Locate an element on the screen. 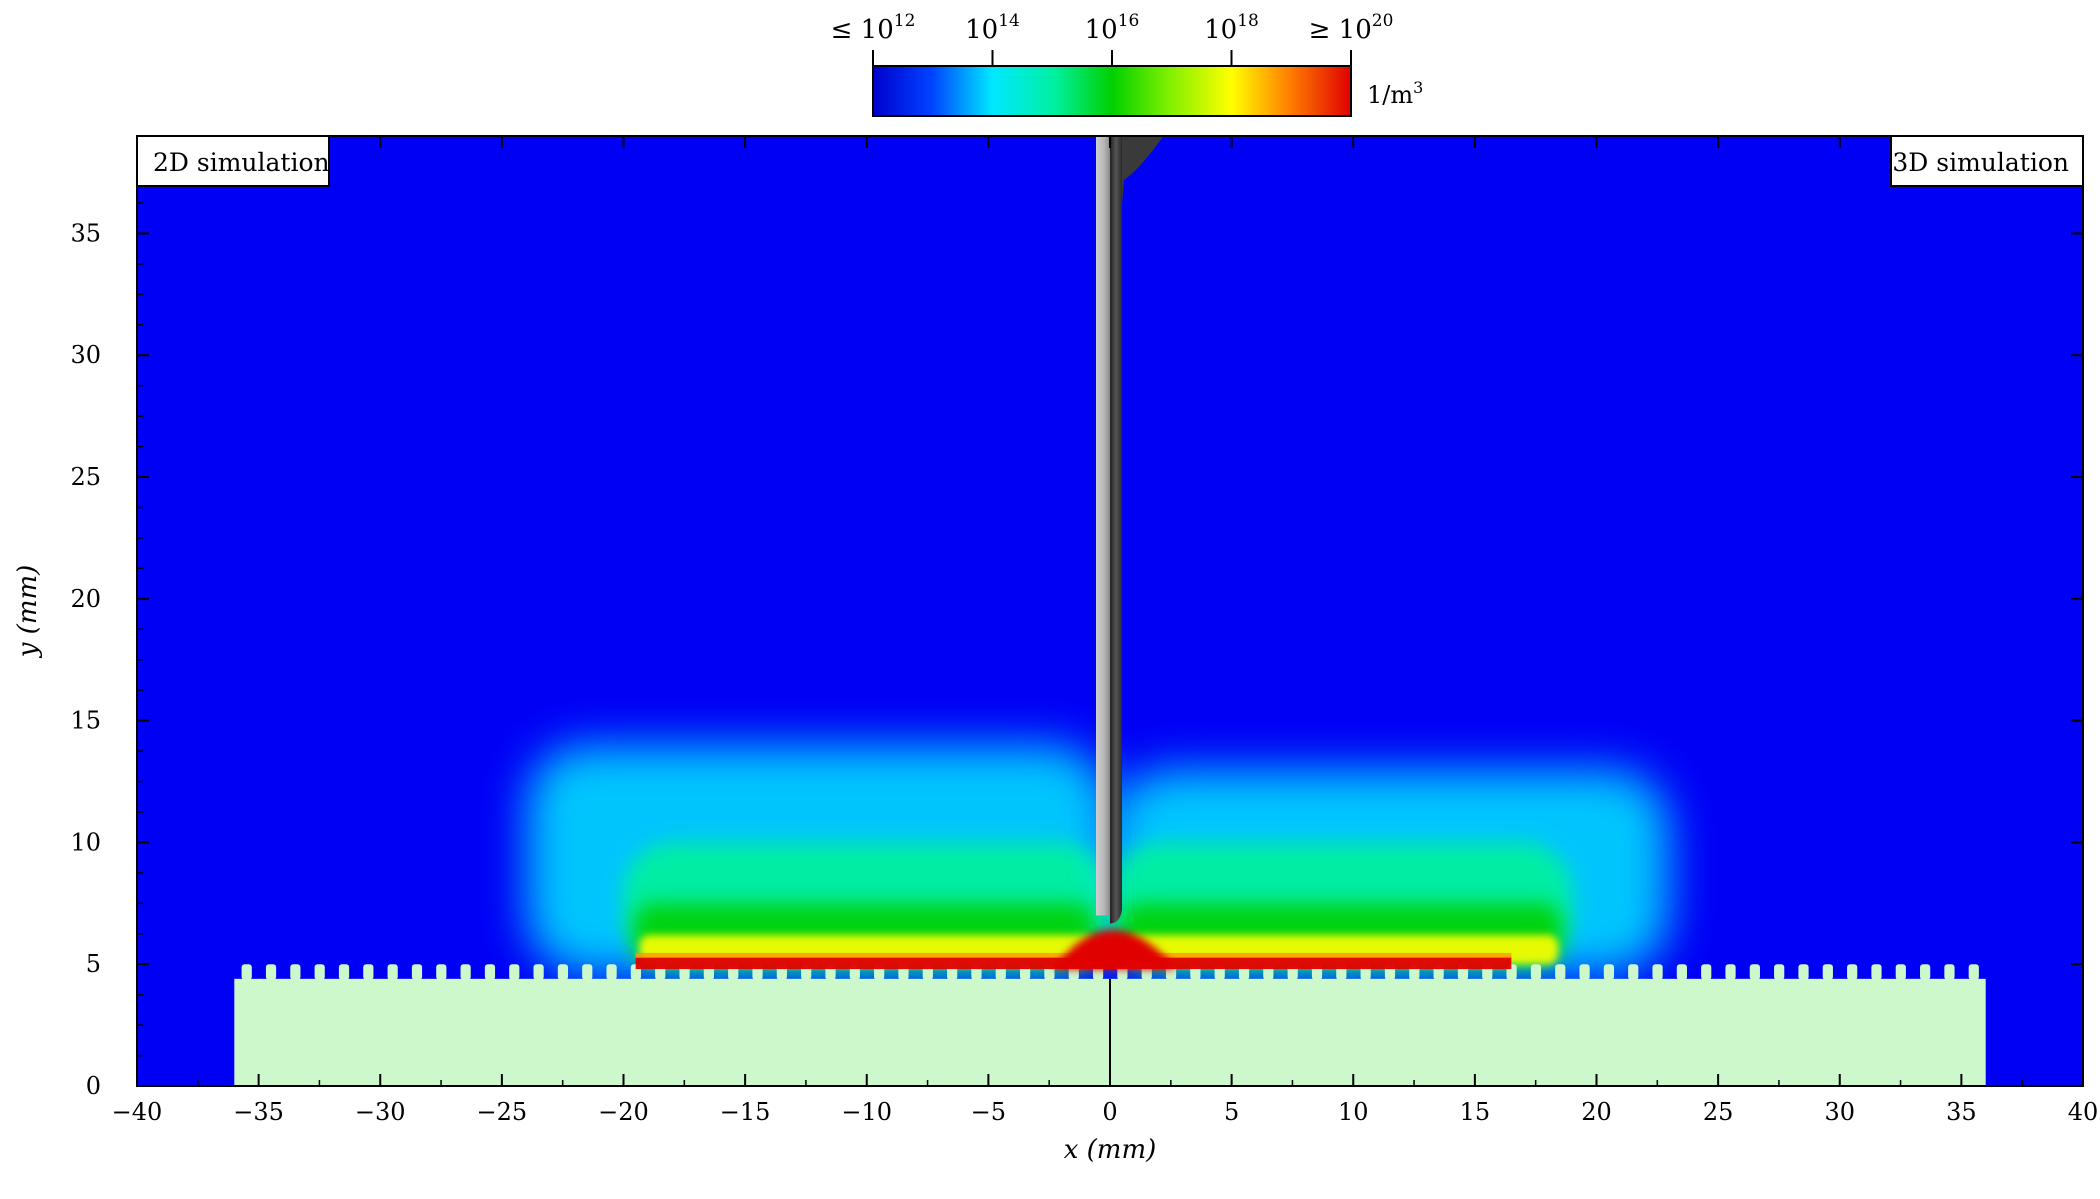 The height and width of the screenshot is (1199, 2100). colorbar-unit: 1/m3 is located at coordinates (1395, 93).